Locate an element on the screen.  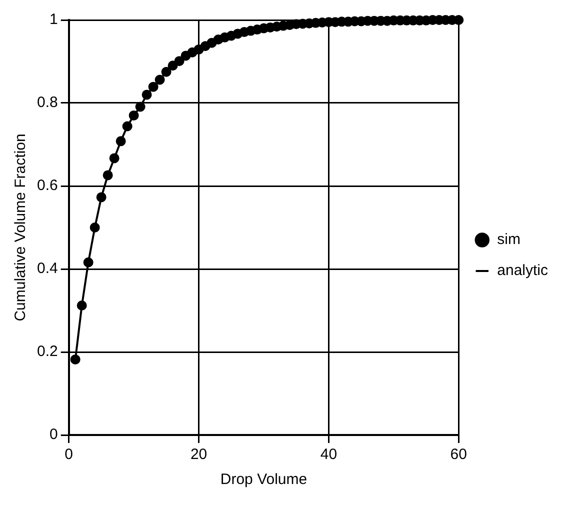
x-tick-label: 20 is located at coordinates (199, 455).